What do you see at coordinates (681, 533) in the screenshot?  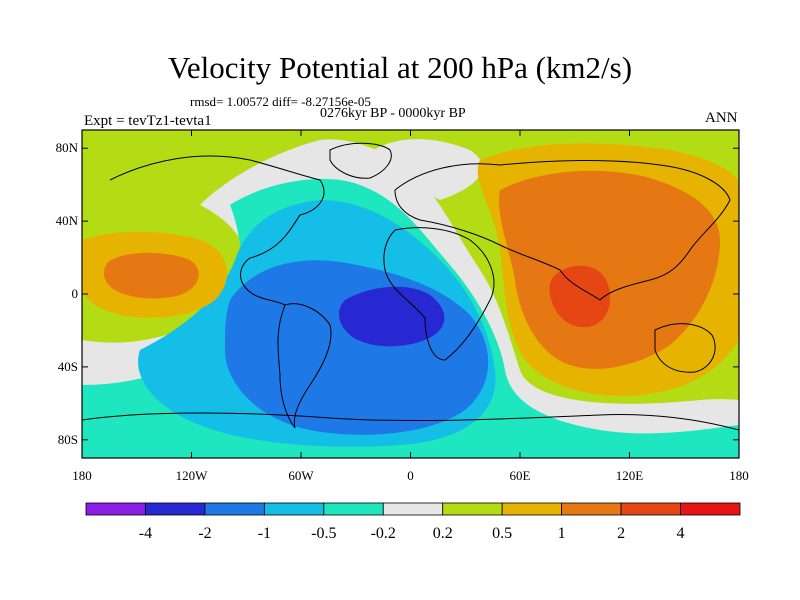 I see `colorbar-label-9: 4` at bounding box center [681, 533].